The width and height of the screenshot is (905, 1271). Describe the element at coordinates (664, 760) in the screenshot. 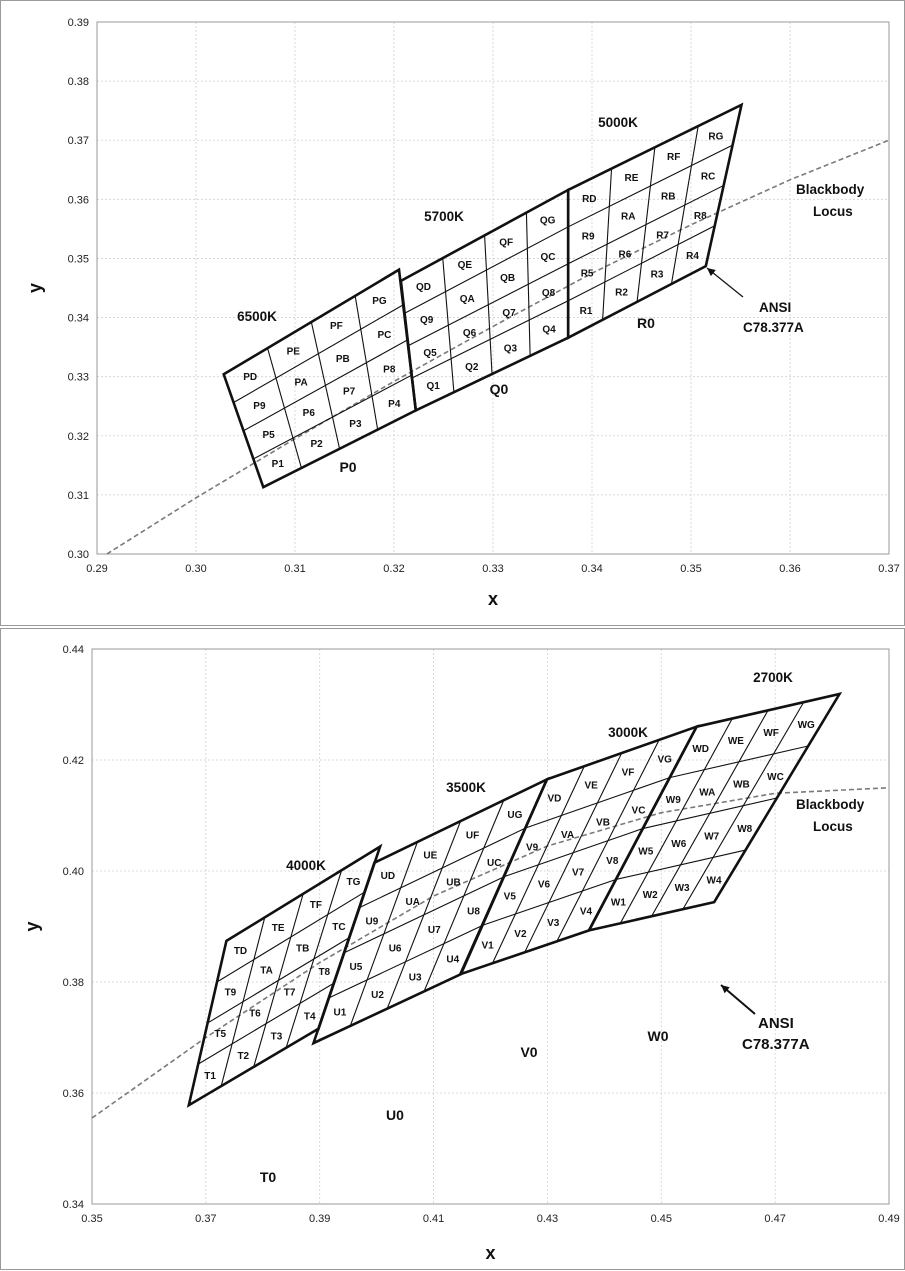

I see `bin-cell-label: VG` at that location.